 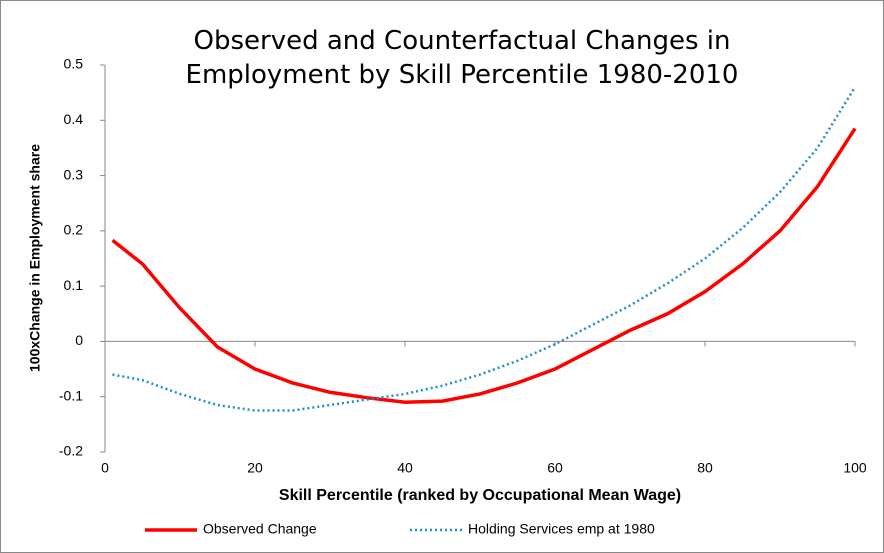 I want to click on y-tick-label: 0.4, so click(x=74, y=119).